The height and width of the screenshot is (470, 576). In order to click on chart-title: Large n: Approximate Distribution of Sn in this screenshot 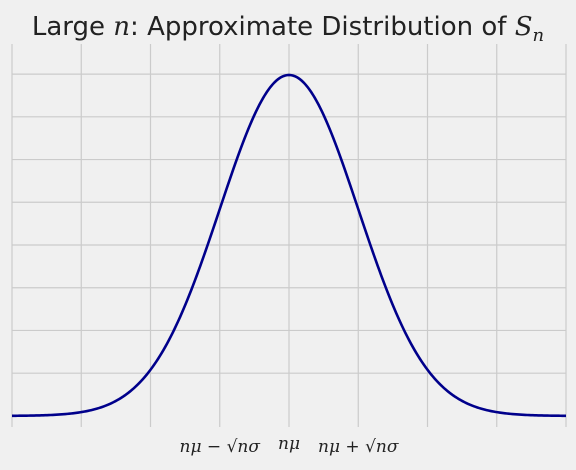, I will do `click(288, 29)`.